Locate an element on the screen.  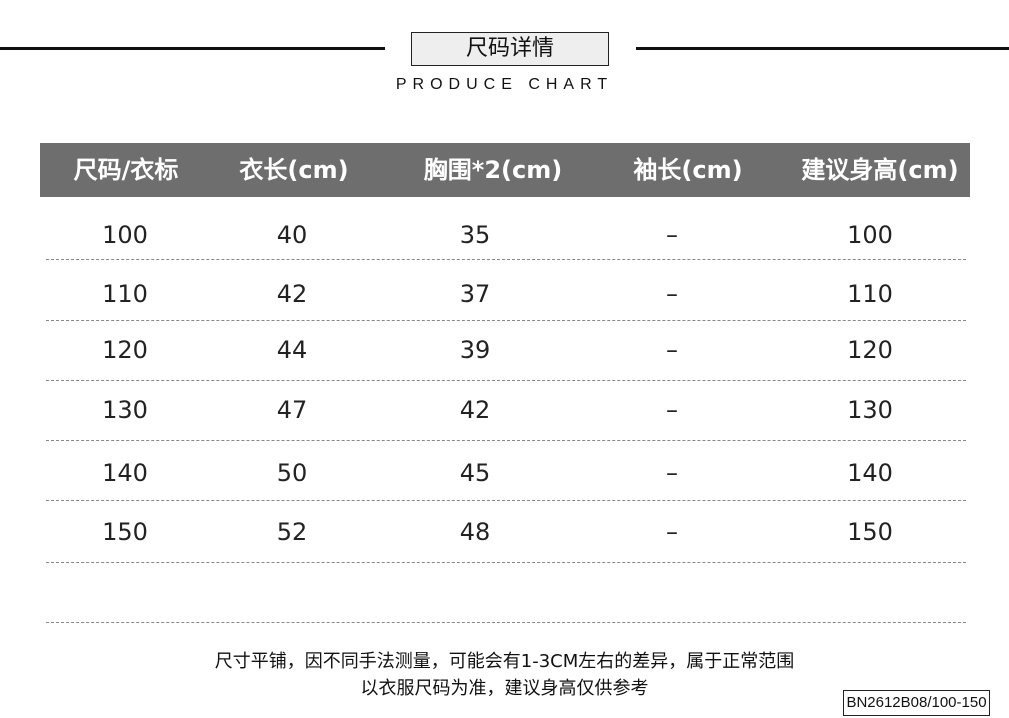
table-cell: 48 is located at coordinates (475, 532).